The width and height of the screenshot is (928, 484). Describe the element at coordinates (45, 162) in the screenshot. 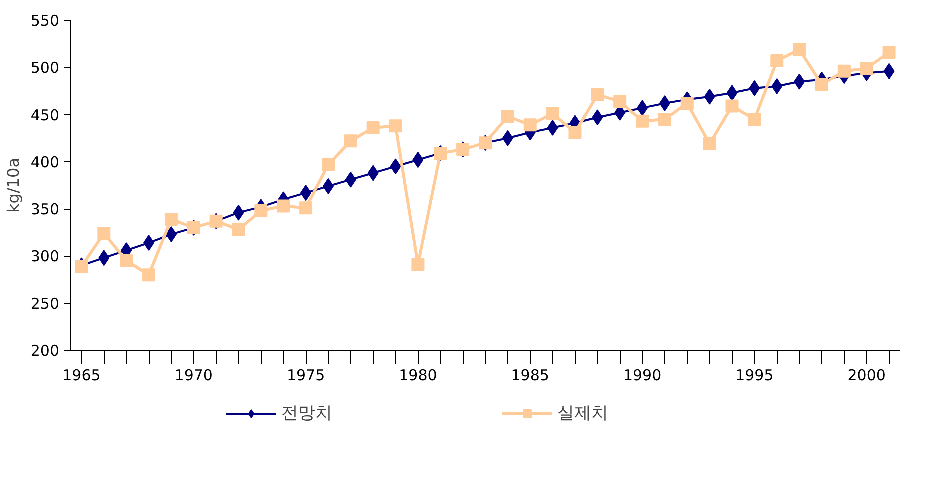

I see `y-tick-label: 400` at that location.